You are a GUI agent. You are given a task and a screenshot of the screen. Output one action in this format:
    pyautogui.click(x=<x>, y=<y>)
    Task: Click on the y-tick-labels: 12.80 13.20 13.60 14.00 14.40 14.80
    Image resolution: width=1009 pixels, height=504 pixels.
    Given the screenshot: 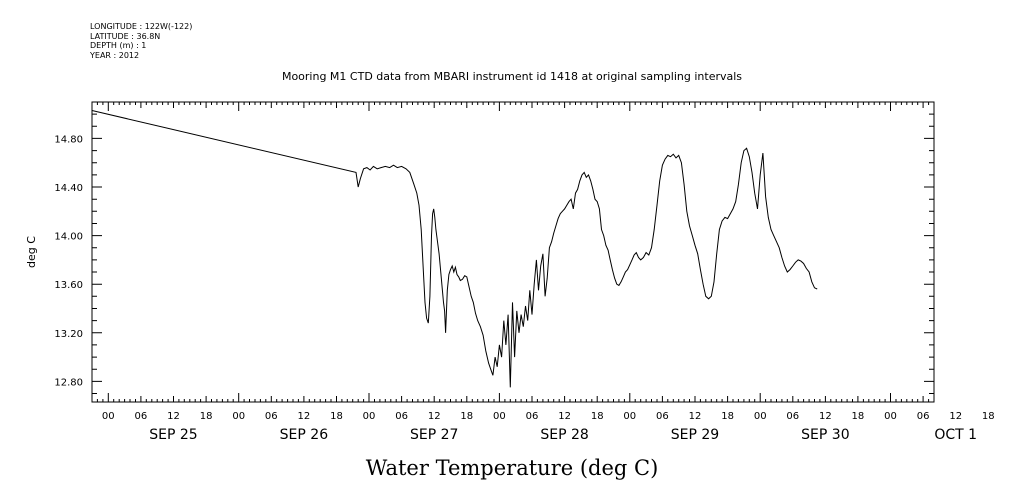 What is the action you would take?
    pyautogui.click(x=68, y=261)
    